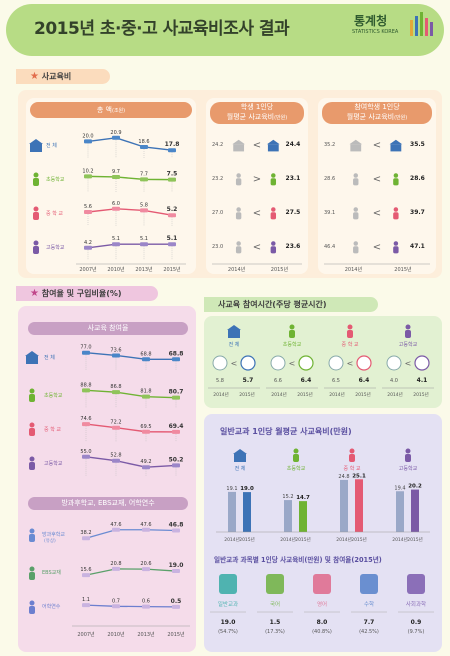 The image size is (450, 656). What do you see at coordinates (336, 381) in the screenshot?
I see `value-2014: 6.5` at bounding box center [336, 381].